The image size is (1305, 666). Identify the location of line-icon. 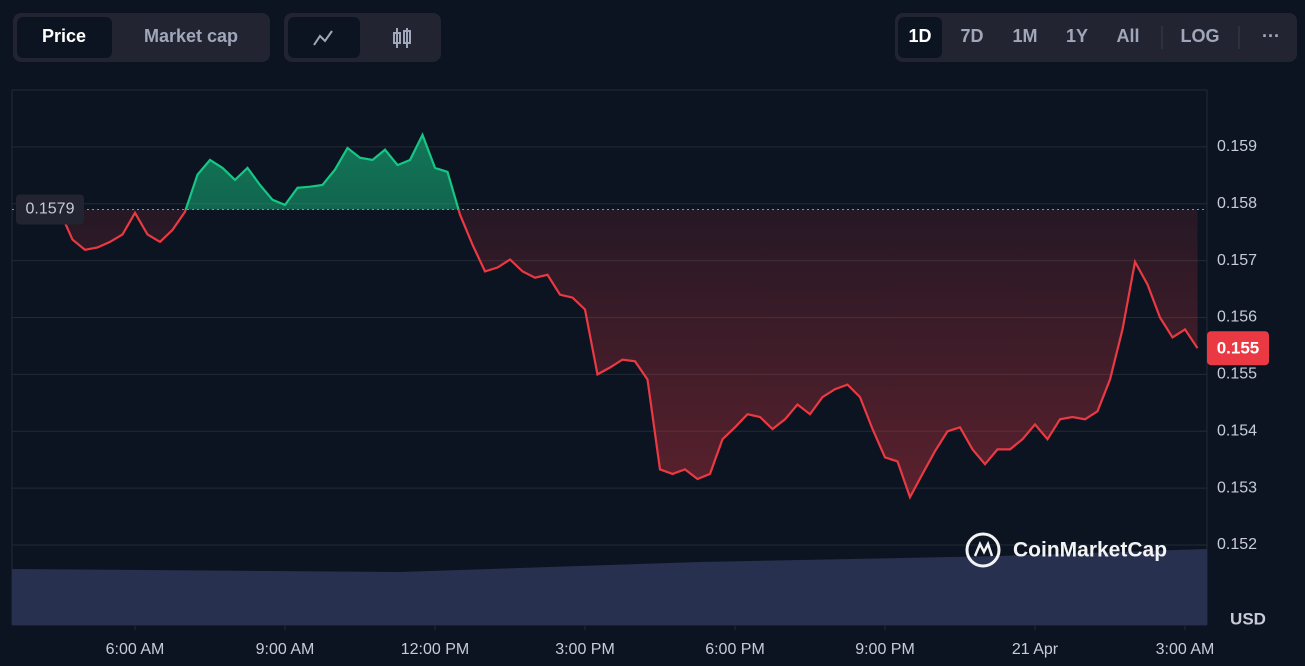
(323, 38).